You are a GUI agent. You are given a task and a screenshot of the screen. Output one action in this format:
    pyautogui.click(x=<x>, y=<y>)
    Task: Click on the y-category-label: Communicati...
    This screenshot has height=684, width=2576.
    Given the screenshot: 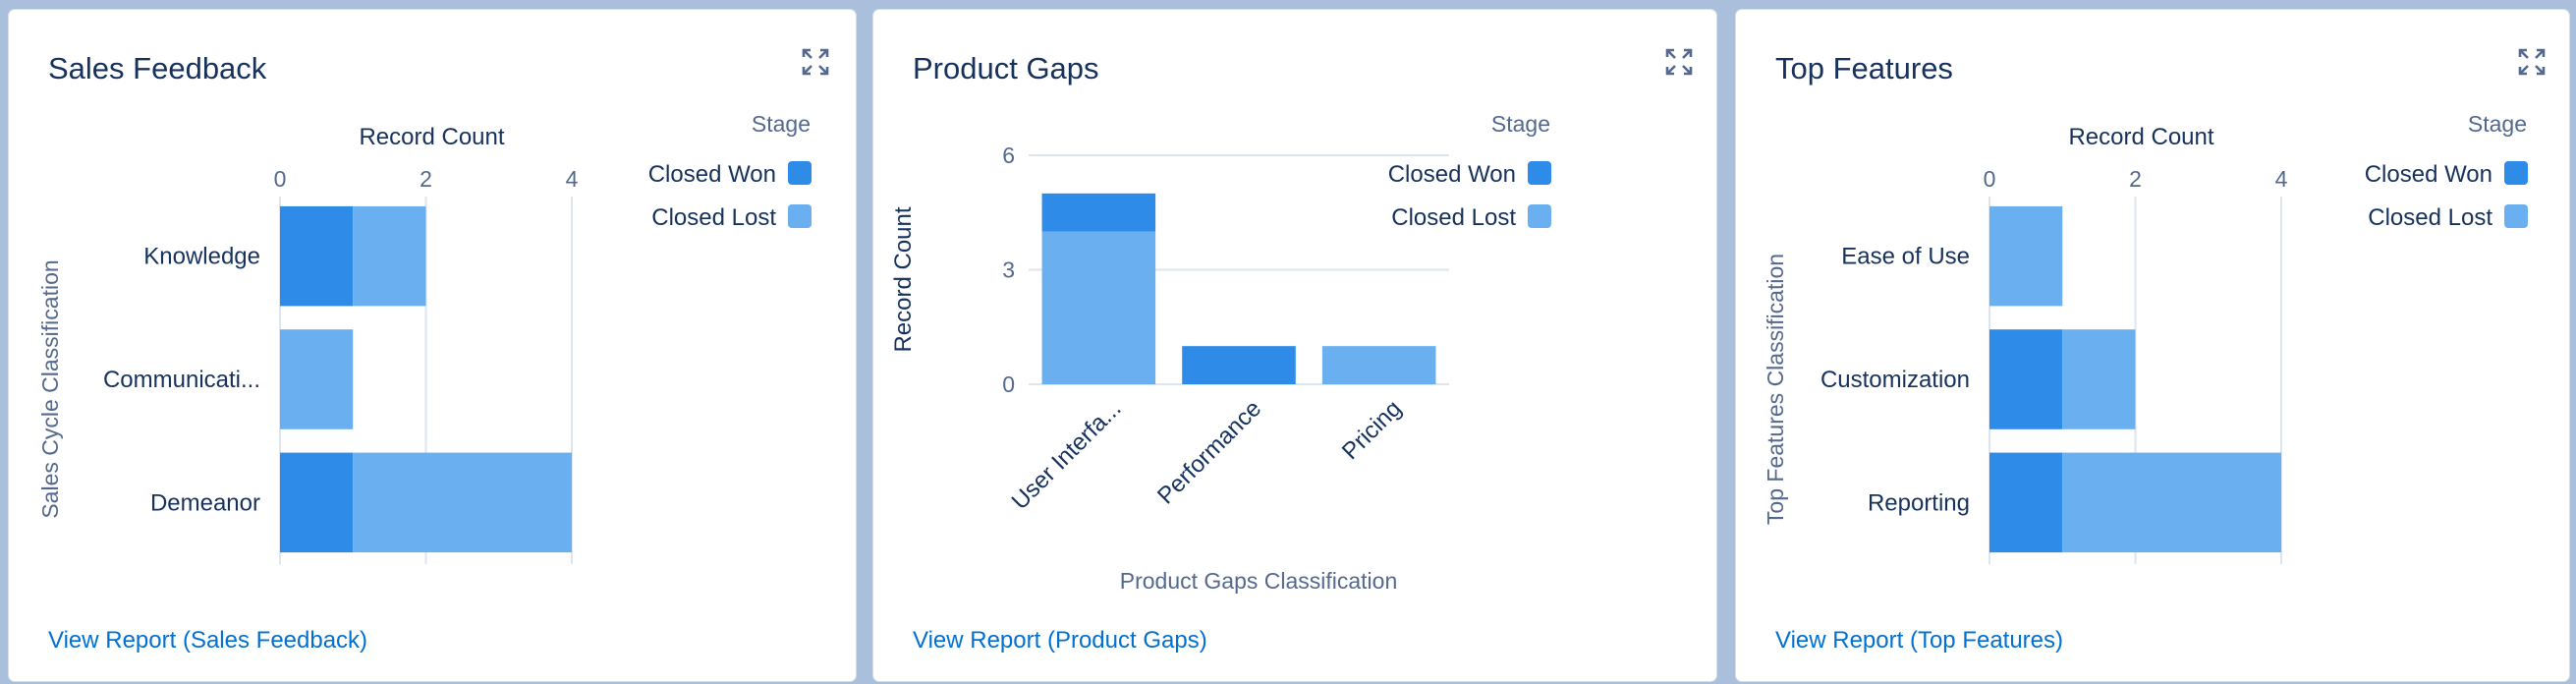 What is the action you would take?
    pyautogui.click(x=181, y=380)
    